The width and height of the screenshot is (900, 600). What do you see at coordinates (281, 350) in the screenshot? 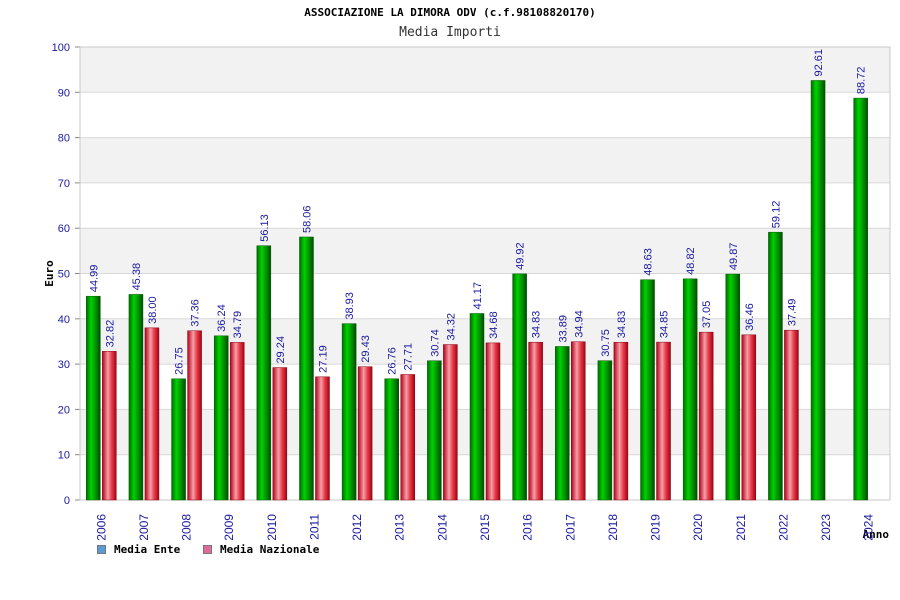
I see `data-label: 29.24` at bounding box center [281, 350].